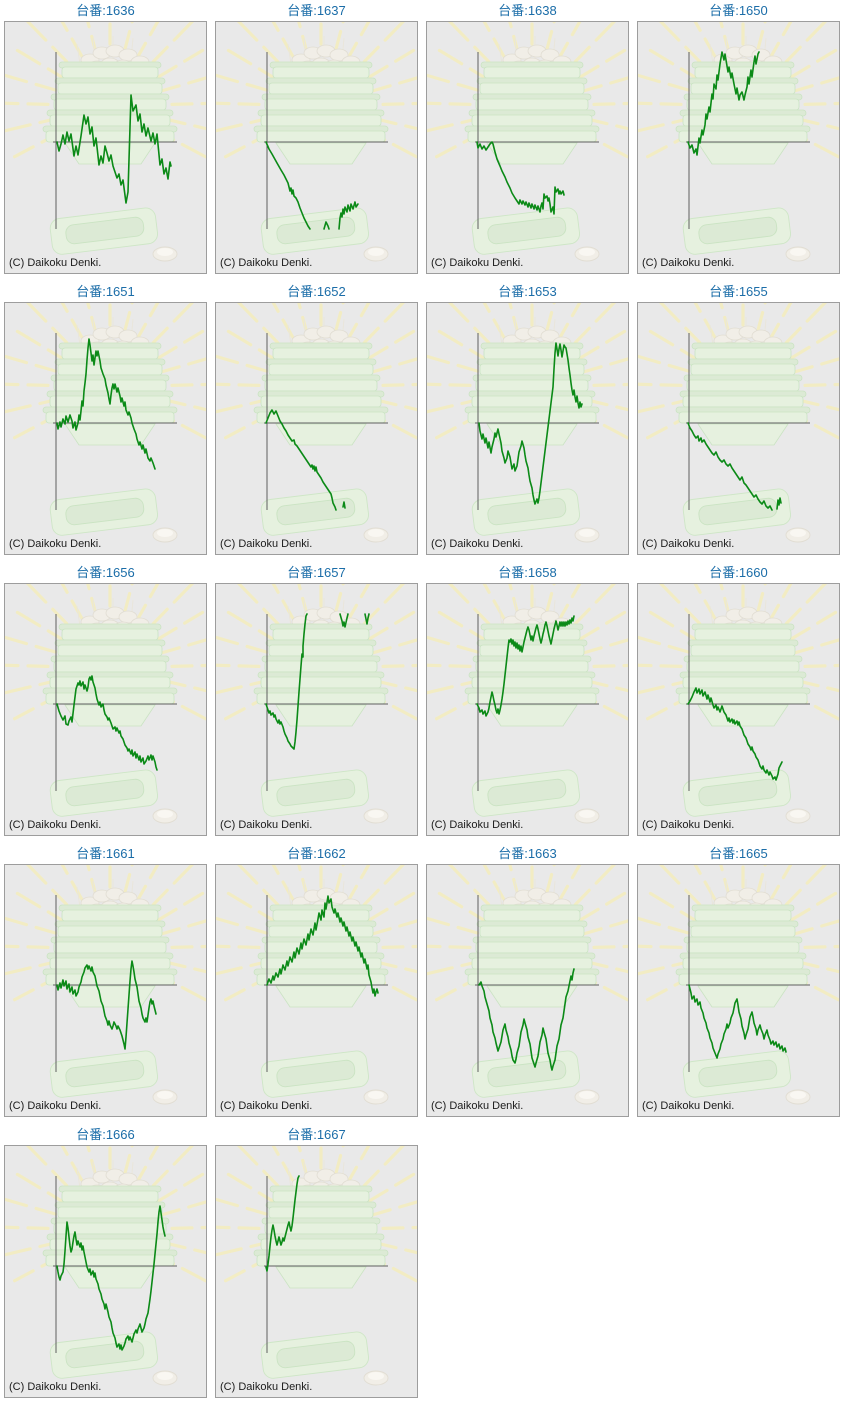  I want to click on machine-title-link: 台番:1662, so click(316, 853).